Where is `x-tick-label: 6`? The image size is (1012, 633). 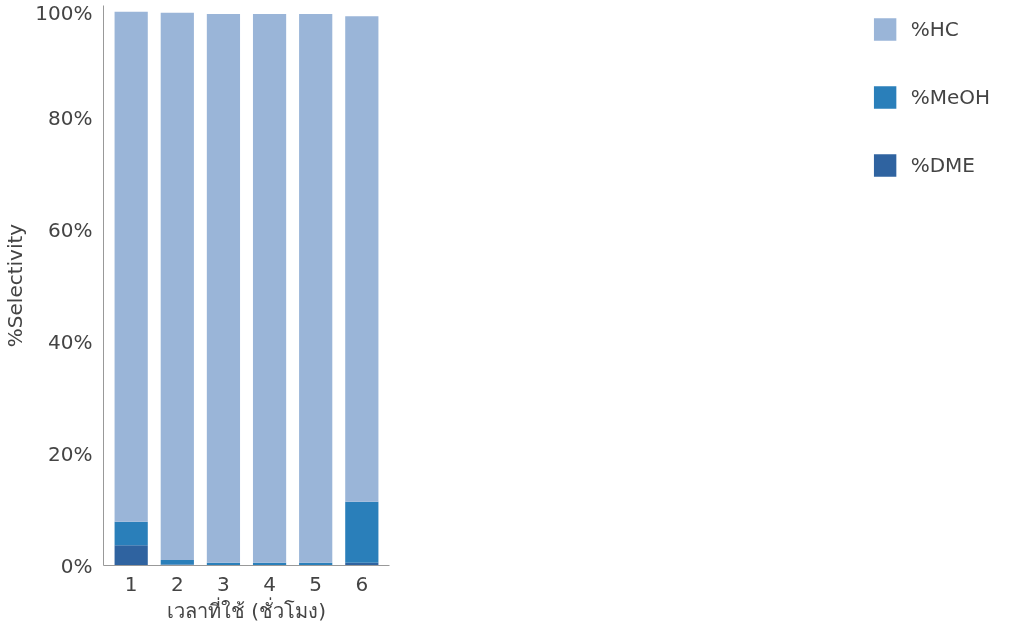
x-tick-label: 6 is located at coordinates (362, 583).